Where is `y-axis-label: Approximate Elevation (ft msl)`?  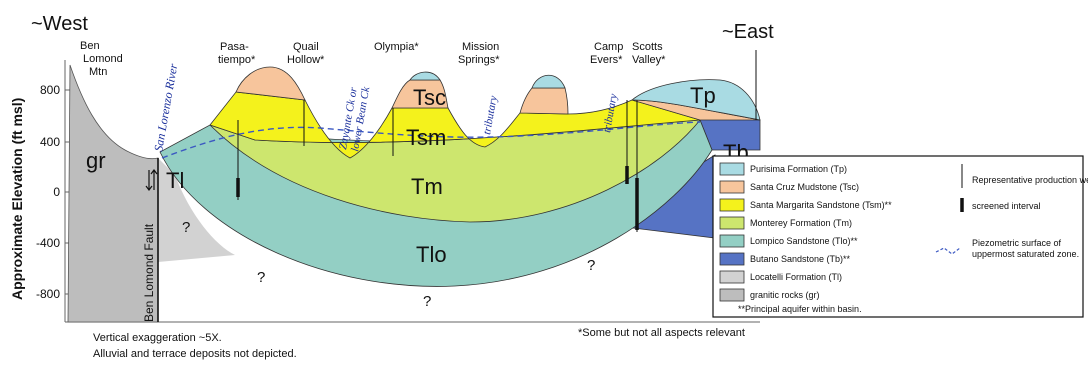
y-axis-label: Approximate Elevation (ft msl) is located at coordinates (17, 199).